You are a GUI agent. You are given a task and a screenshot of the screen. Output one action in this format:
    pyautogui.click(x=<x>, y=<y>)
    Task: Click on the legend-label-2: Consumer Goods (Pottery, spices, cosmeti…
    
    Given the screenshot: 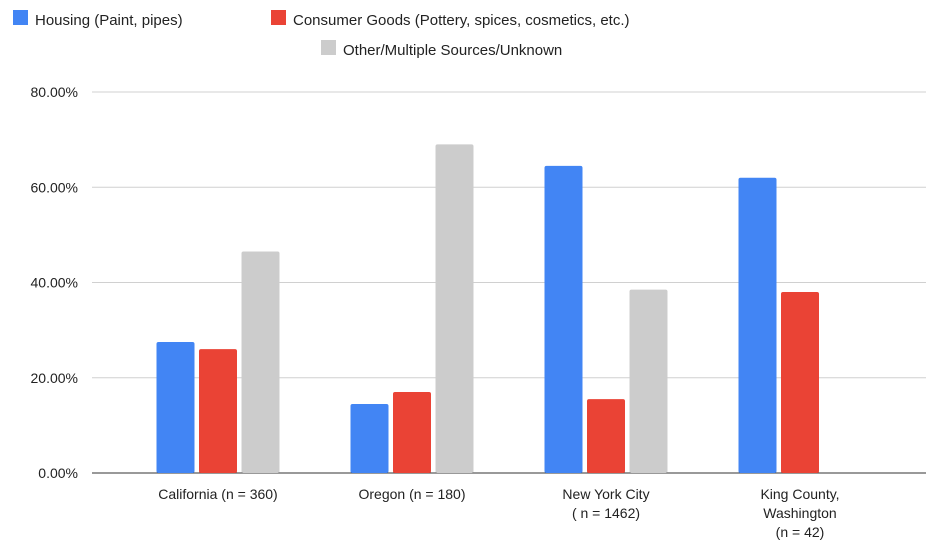 What is the action you would take?
    pyautogui.click(x=461, y=20)
    